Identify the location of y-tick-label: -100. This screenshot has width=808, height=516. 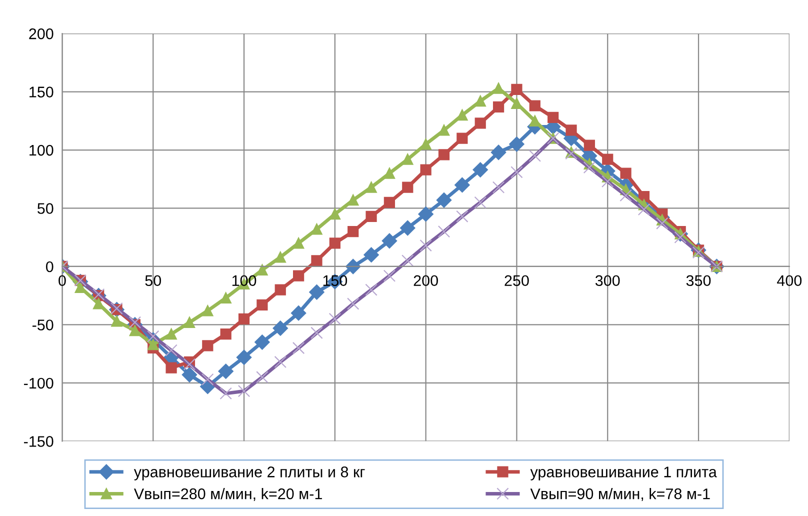
(39, 383).